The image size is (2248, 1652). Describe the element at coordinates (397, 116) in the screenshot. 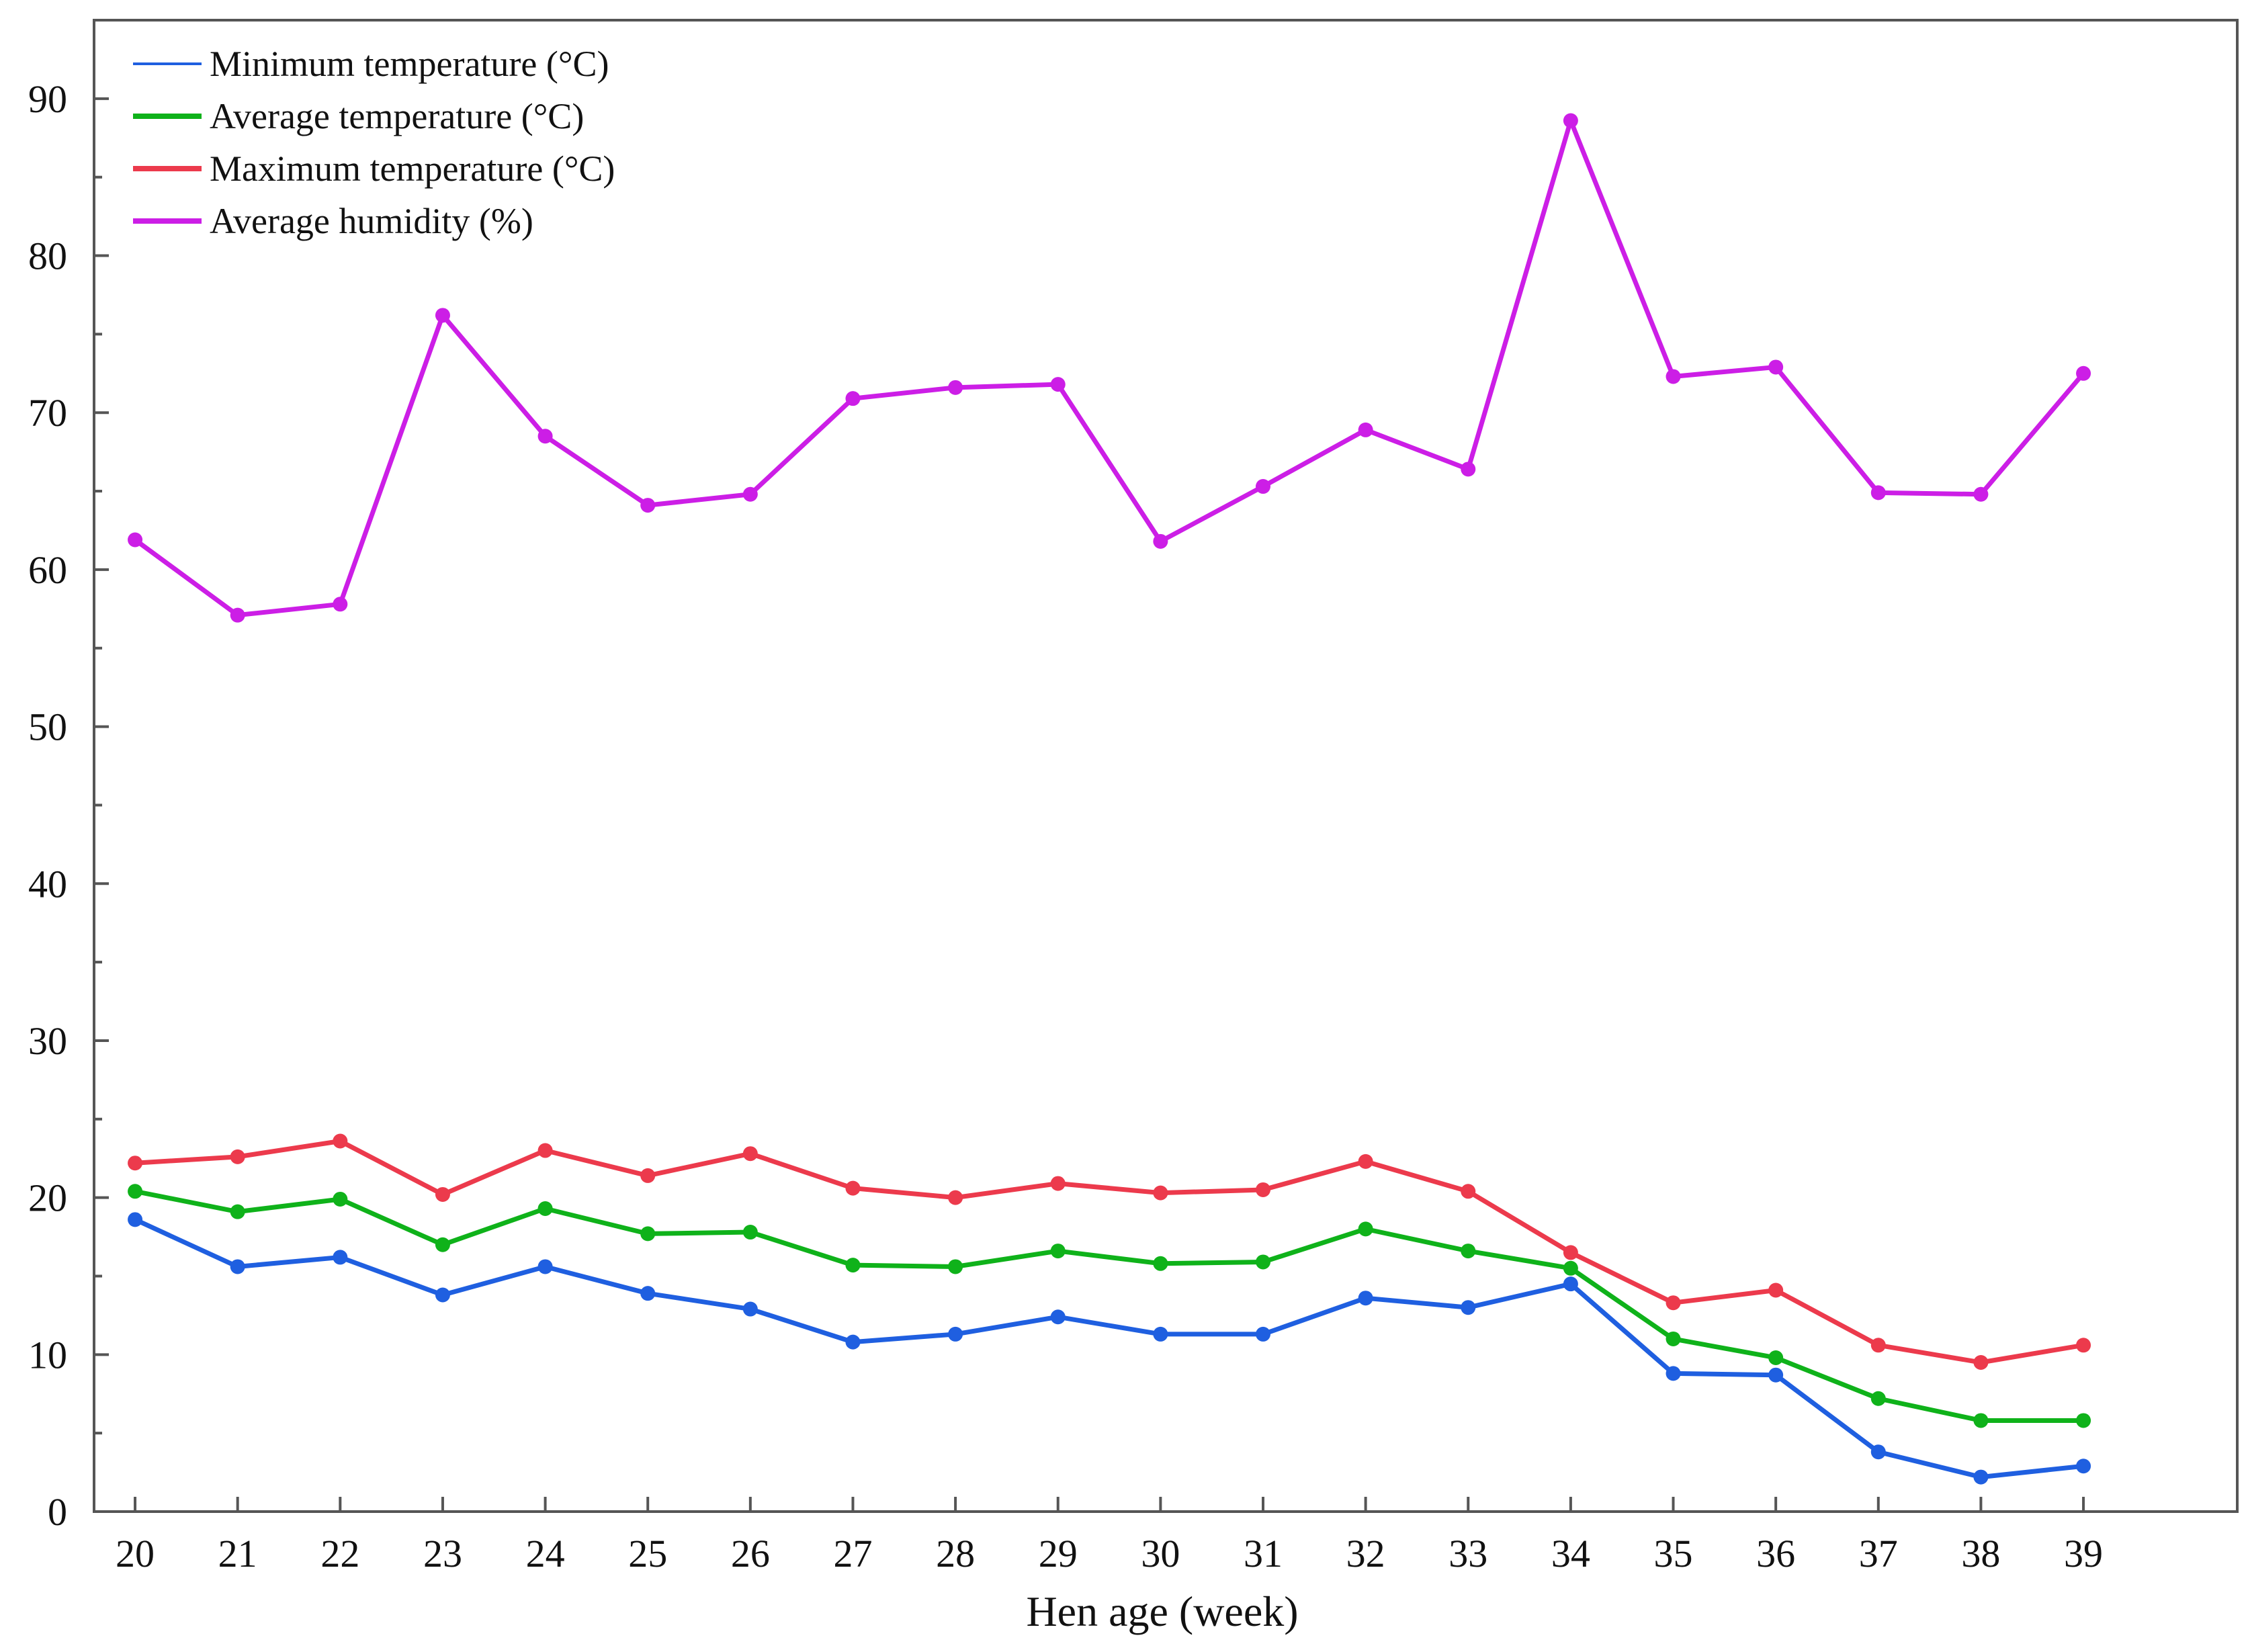

I see `legend-label: Average temperature (°C)` at that location.